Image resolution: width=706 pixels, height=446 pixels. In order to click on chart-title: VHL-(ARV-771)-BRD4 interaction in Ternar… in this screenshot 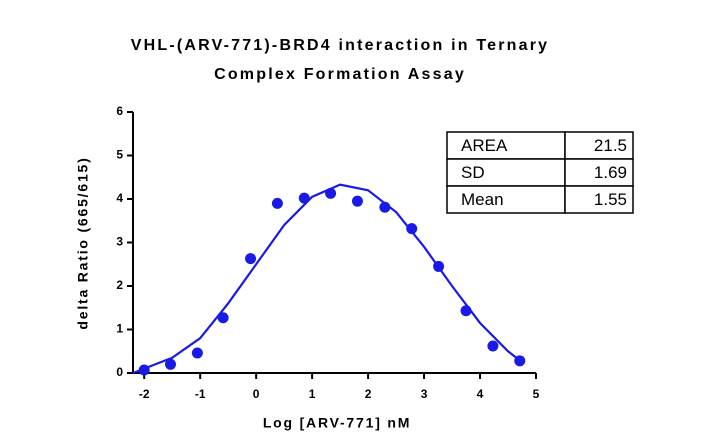, I will do `click(340, 45)`.